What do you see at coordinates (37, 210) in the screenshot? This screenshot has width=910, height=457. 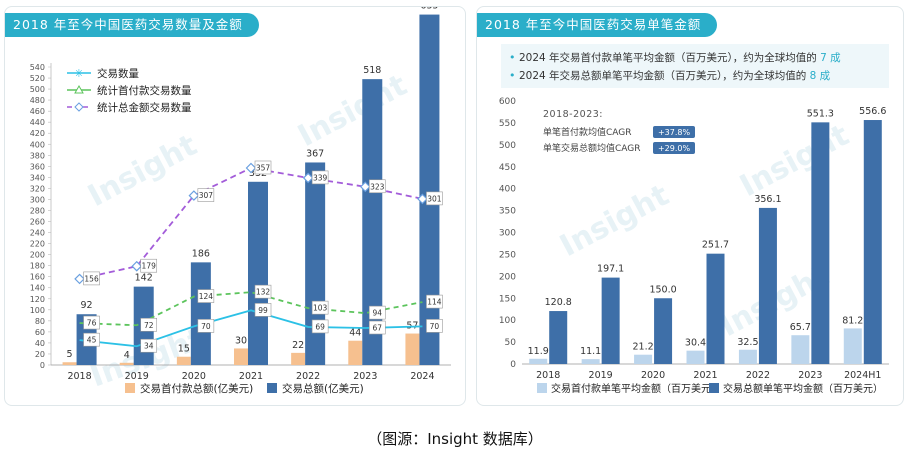 I see `y-tick-label: 280` at bounding box center [37, 210].